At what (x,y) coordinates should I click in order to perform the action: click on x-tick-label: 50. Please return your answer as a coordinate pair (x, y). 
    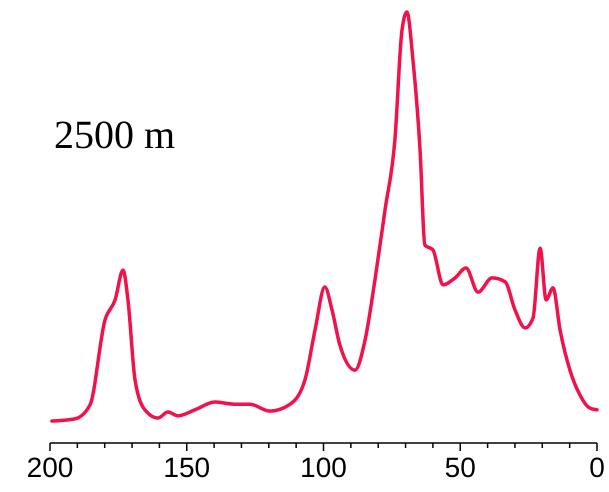
    Looking at the image, I should click on (460, 467).